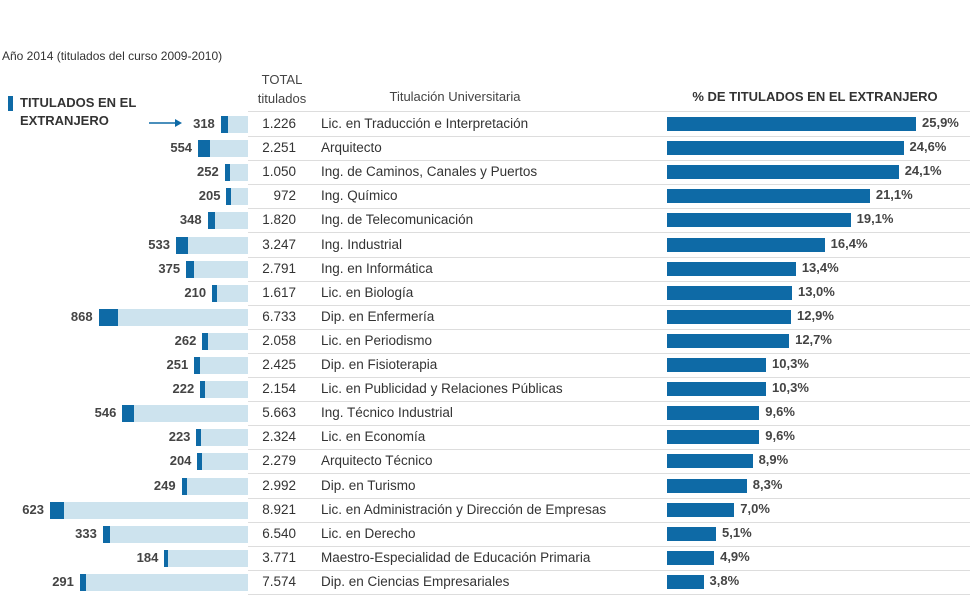 This screenshot has height=608, width=980. Describe the element at coordinates (820, 267) in the screenshot. I see `percent-label: 13,4%` at that location.